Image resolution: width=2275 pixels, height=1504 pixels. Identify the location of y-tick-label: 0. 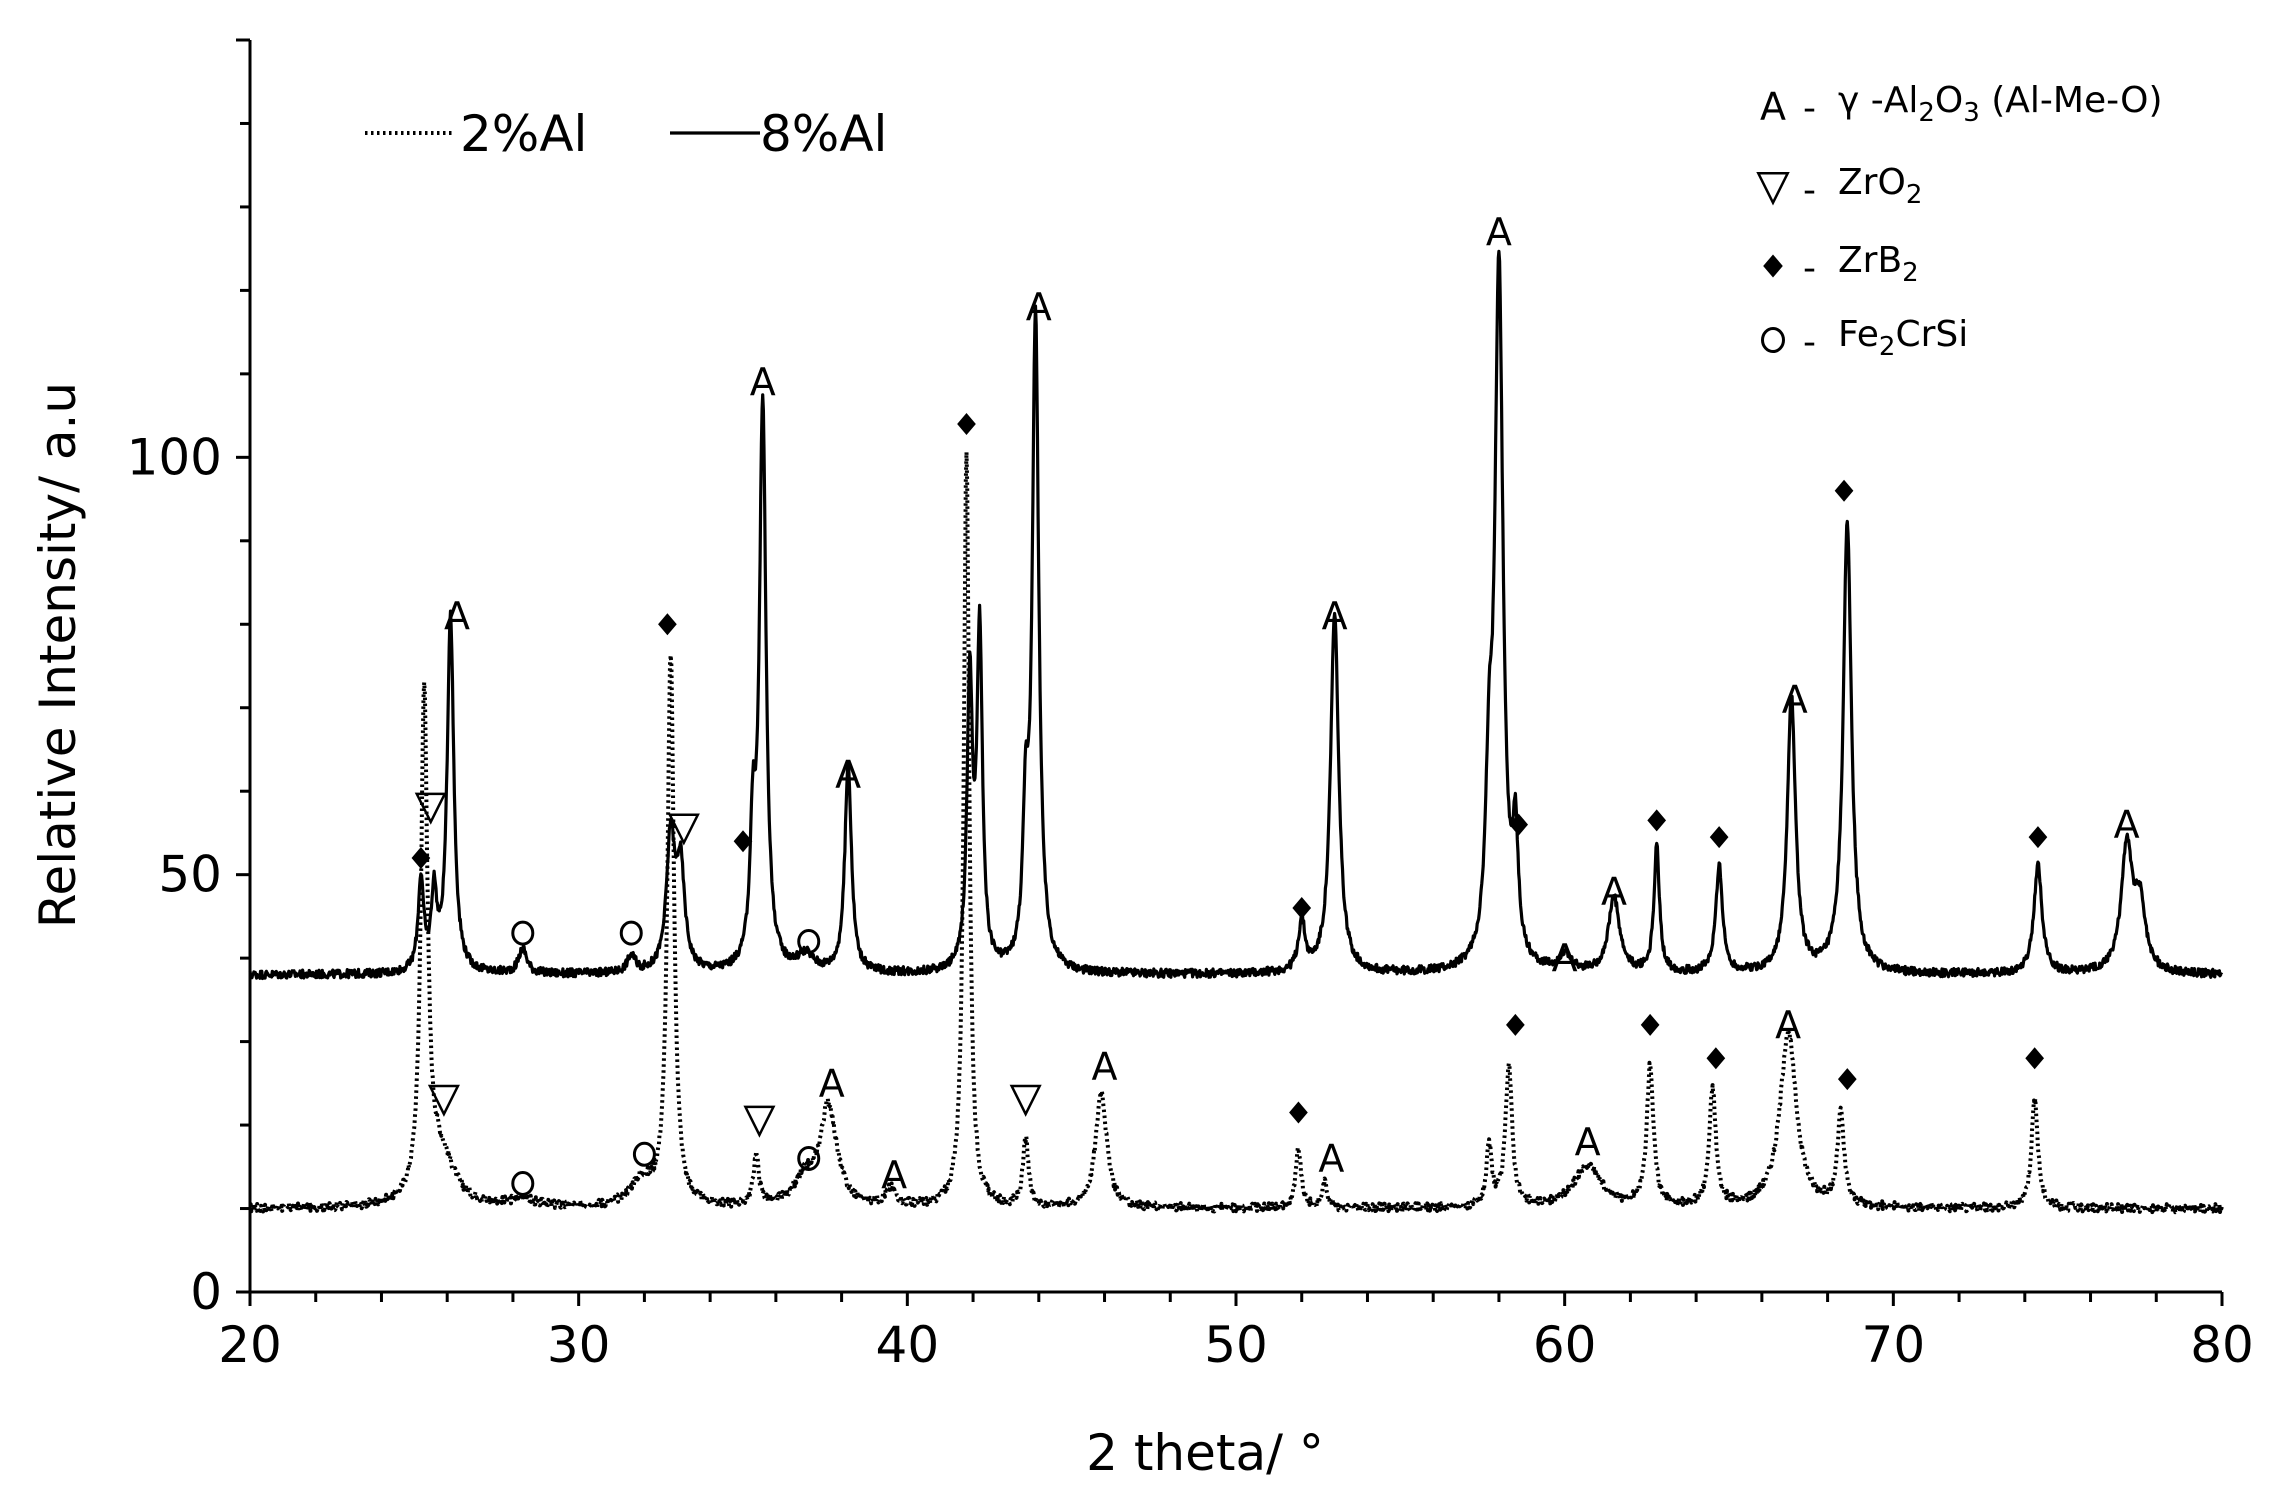
(206, 1292).